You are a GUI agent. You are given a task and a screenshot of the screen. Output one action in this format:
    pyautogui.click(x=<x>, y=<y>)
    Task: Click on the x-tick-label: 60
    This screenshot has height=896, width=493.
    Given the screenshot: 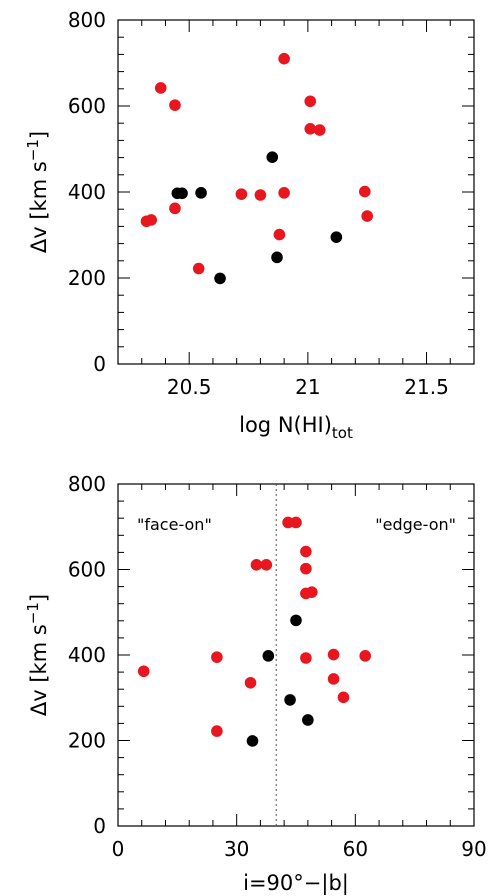 What is the action you would take?
    pyautogui.click(x=355, y=849)
    